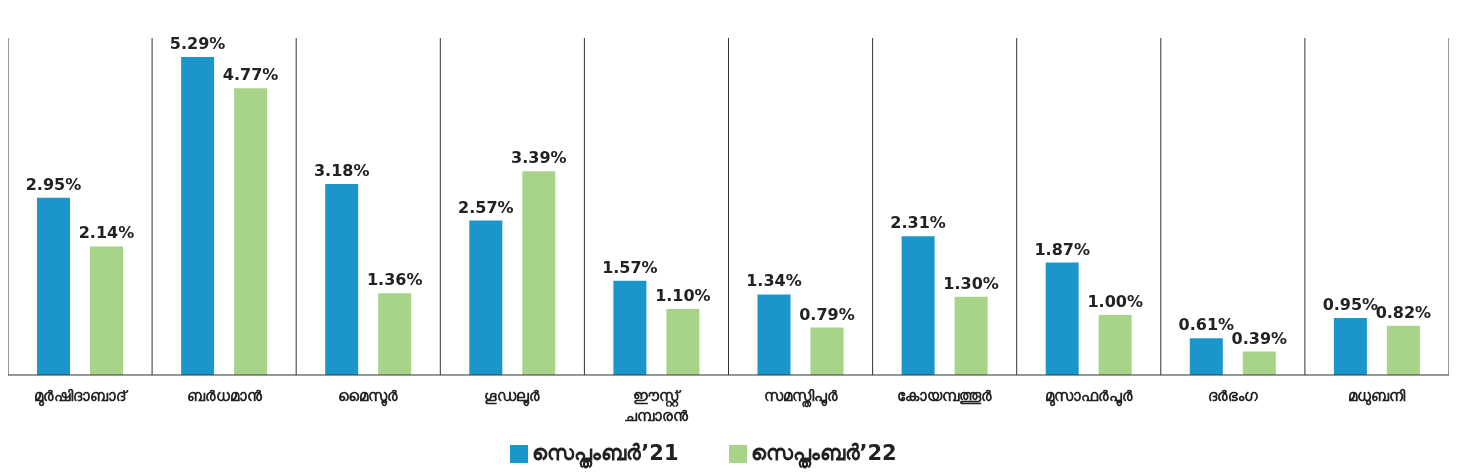 The width and height of the screenshot is (1457, 473). I want to click on data-label: 1.36%, so click(394, 280).